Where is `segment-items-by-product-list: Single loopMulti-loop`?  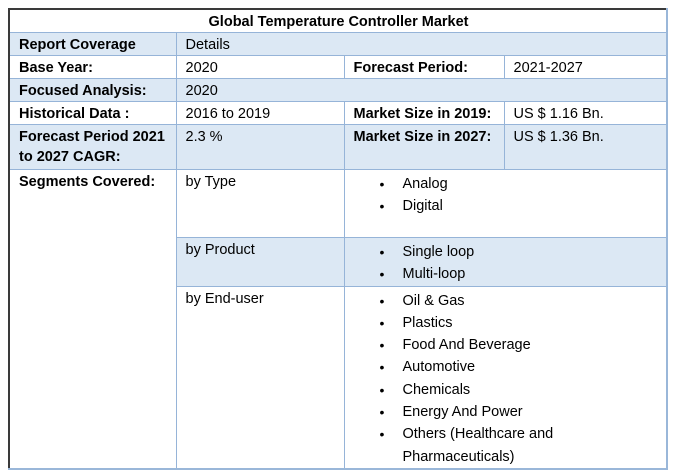 segment-items-by-product-list: Single loopMulti-loop is located at coordinates (506, 263).